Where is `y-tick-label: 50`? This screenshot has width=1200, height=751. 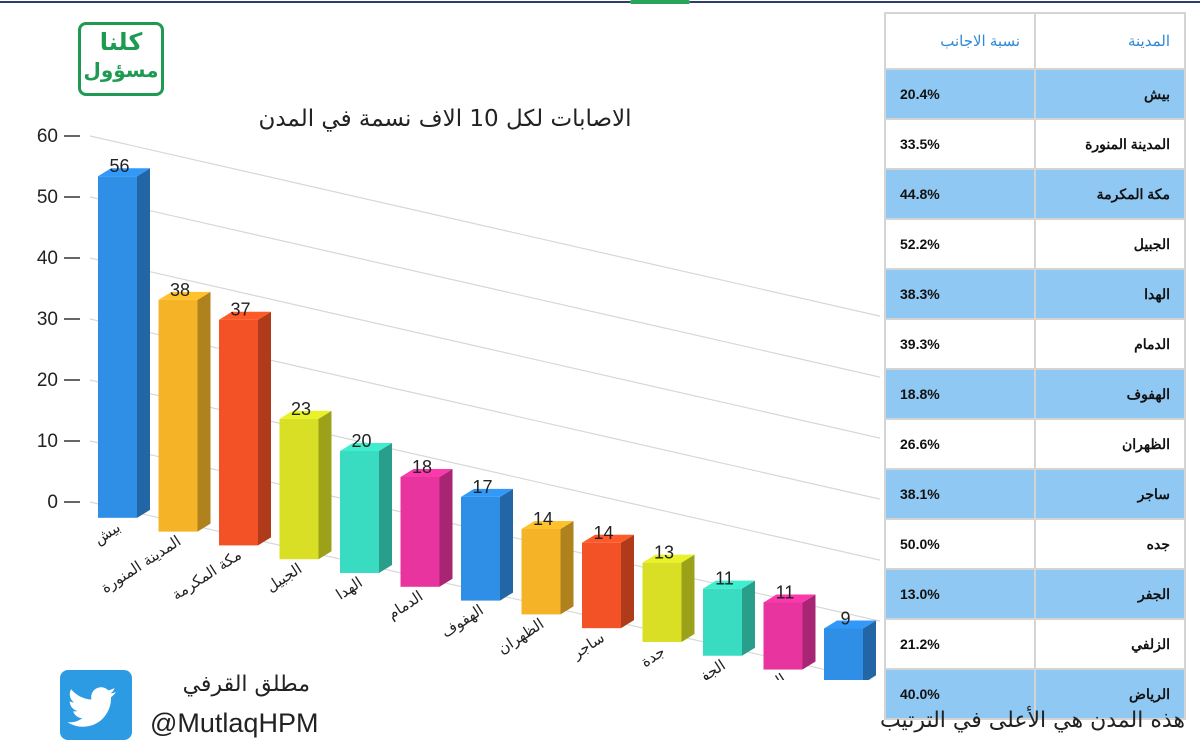
y-tick-label: 50 is located at coordinates (47, 197).